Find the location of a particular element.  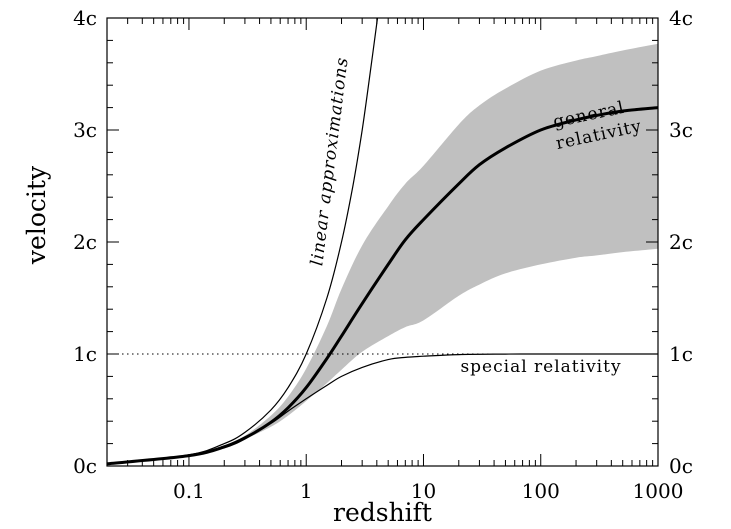

x-tick-label: 0.1 is located at coordinates (189, 491).